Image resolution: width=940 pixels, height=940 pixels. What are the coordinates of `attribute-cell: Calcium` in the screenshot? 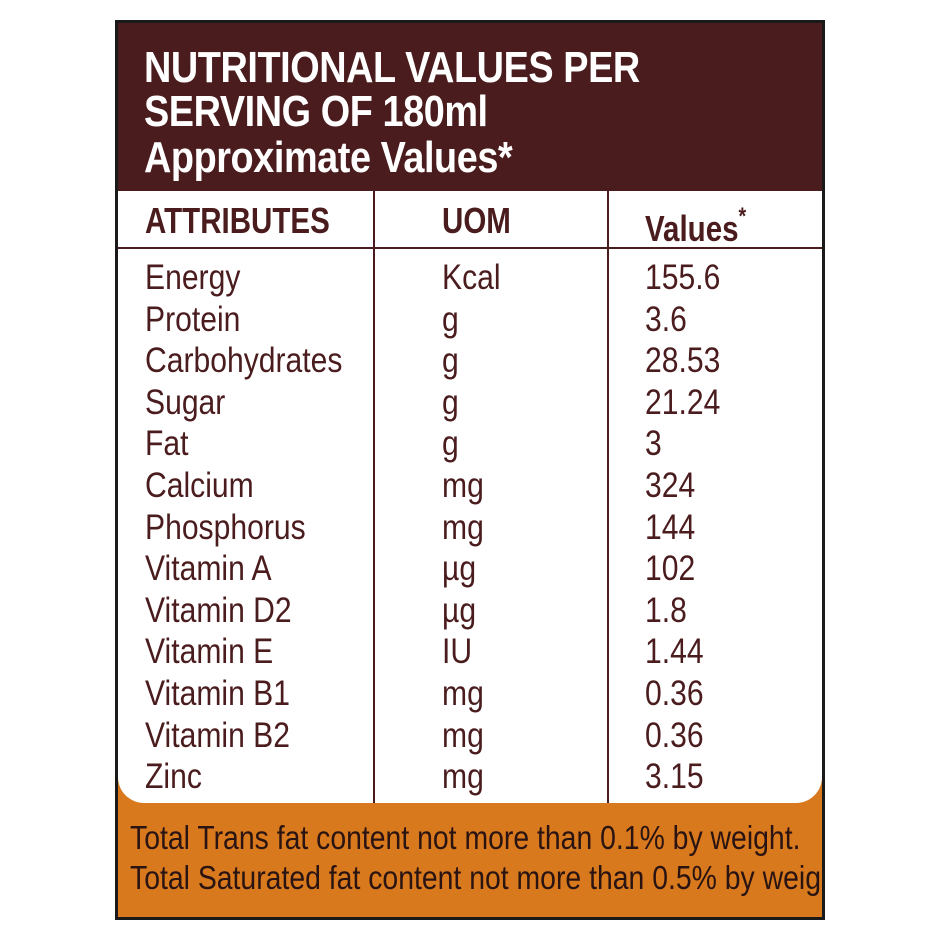 It's located at (199, 485).